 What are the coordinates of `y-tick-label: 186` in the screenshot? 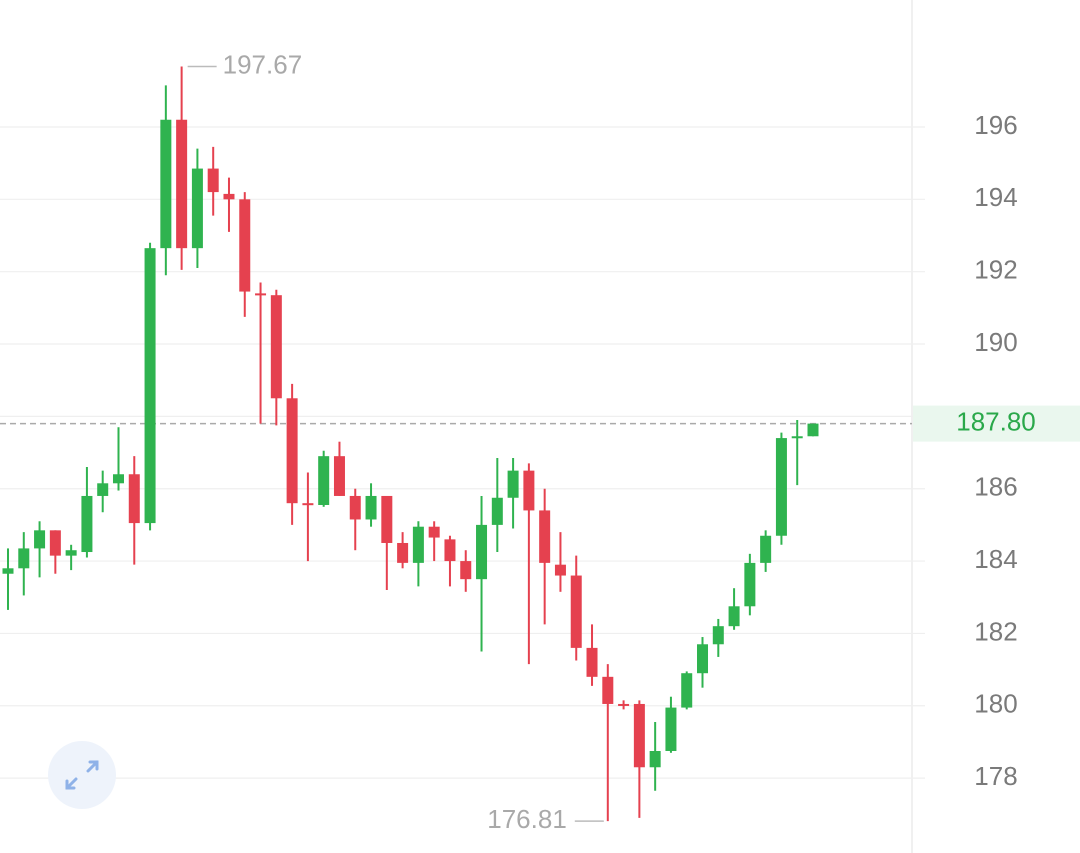 It's located at (995, 487).